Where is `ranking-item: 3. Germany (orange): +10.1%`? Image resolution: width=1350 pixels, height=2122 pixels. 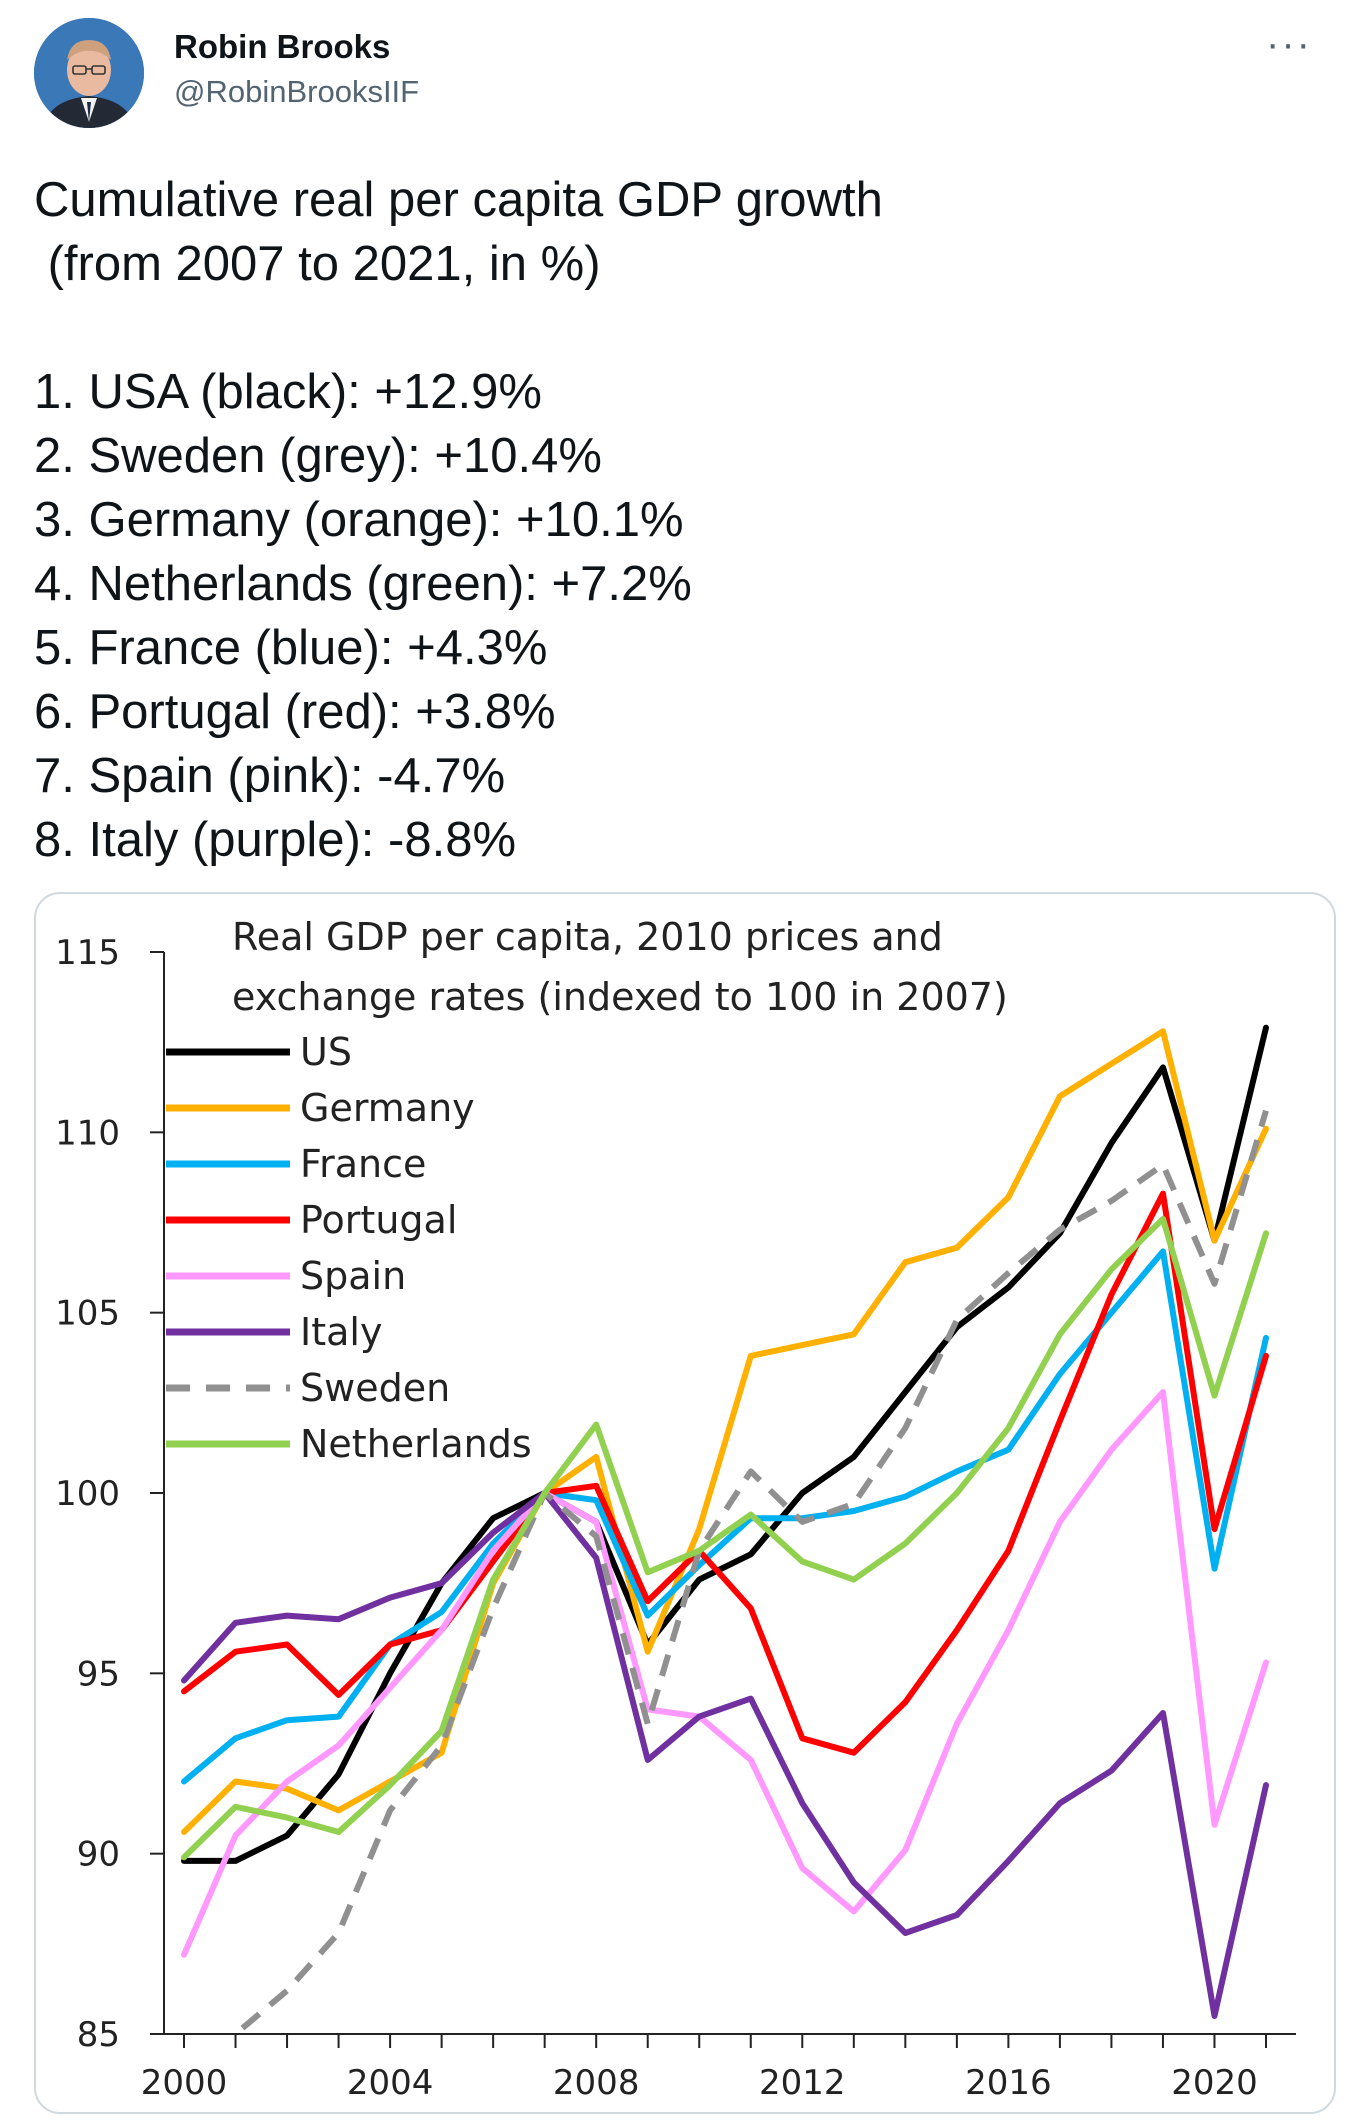 ranking-item: 3. Germany (orange): +10.1% is located at coordinates (359, 520).